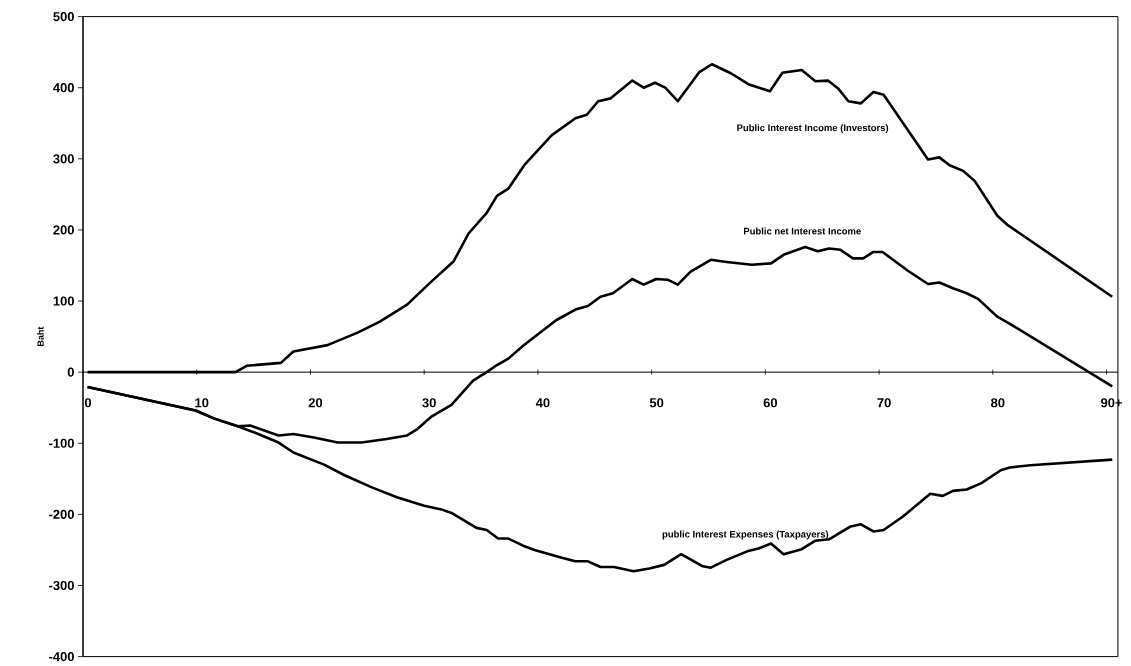 The height and width of the screenshot is (666, 1131). I want to click on y-axis-title: Baht, so click(40, 336).